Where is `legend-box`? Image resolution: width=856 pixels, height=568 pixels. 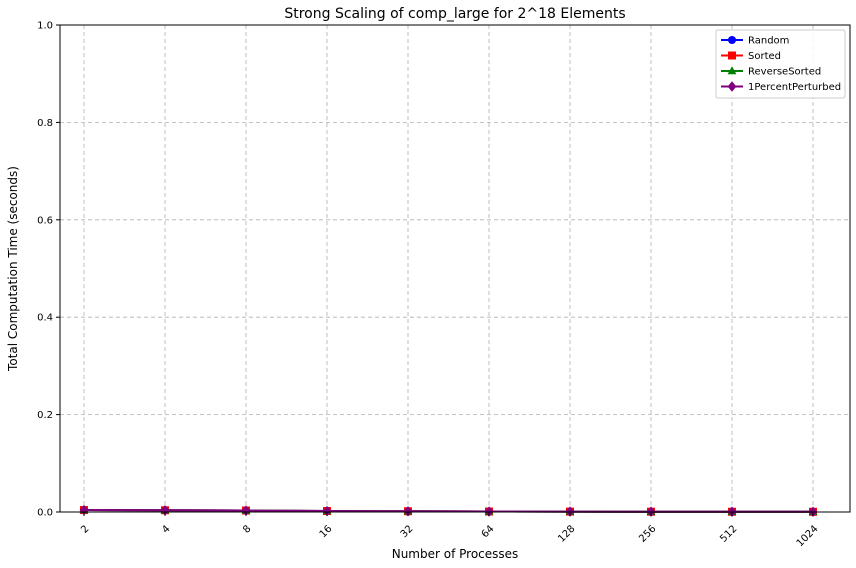 legend-box is located at coordinates (780, 64).